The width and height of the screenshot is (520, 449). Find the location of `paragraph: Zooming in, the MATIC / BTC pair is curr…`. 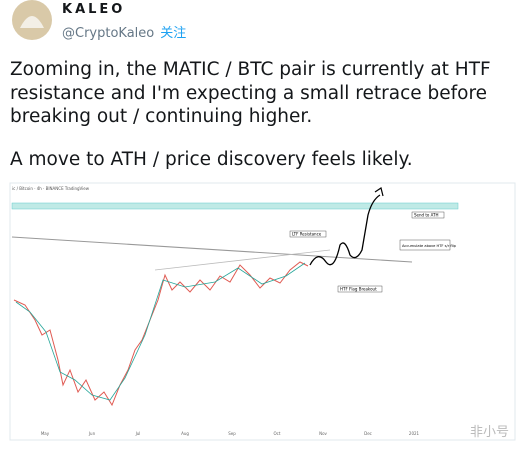

paragraph: Zooming in, the MATIC / BTC pair is curr… is located at coordinates (250, 93).